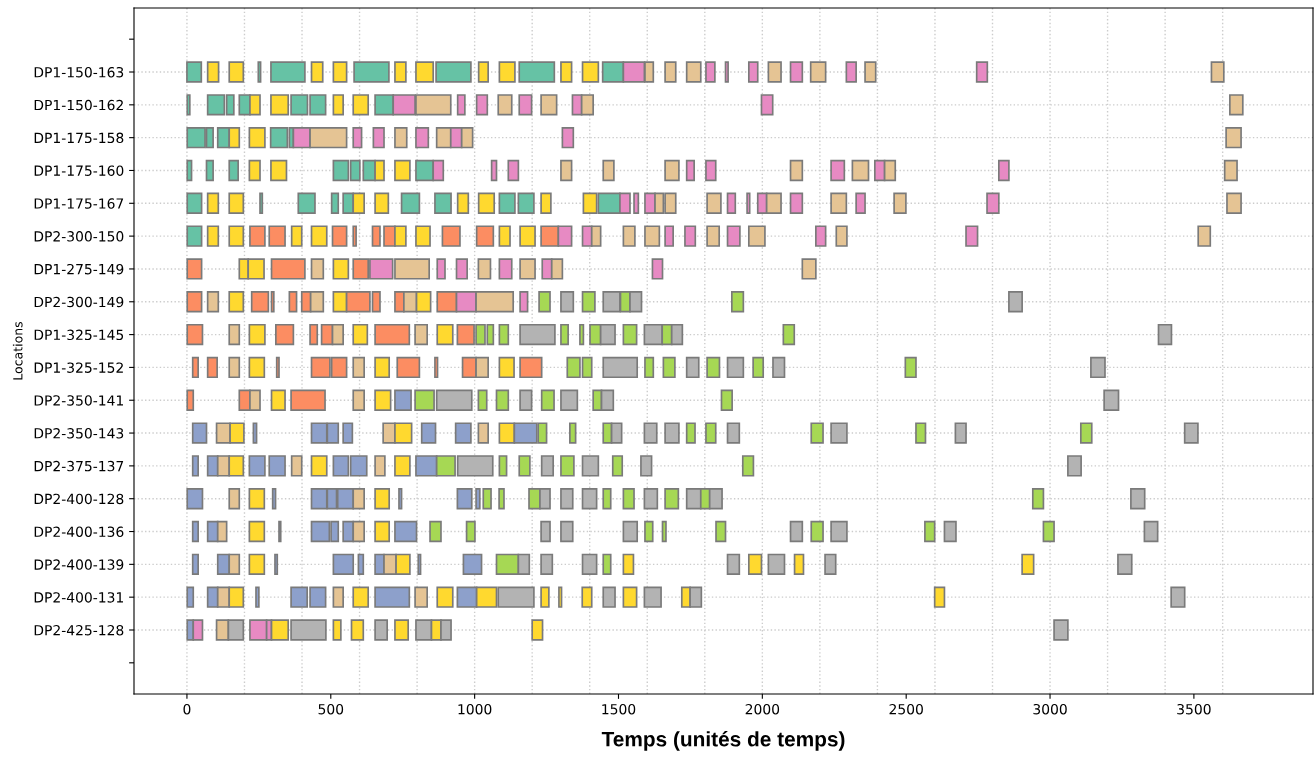  Describe the element at coordinates (79, 433) in the screenshot. I see `y-tick-label: DP2-350-143` at that location.